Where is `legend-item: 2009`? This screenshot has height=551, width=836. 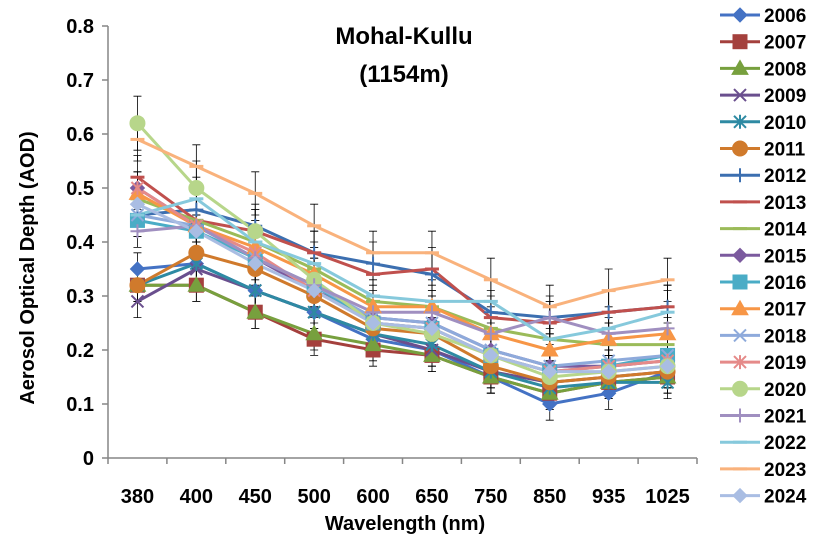 legend-item: 2009 is located at coordinates (763, 96).